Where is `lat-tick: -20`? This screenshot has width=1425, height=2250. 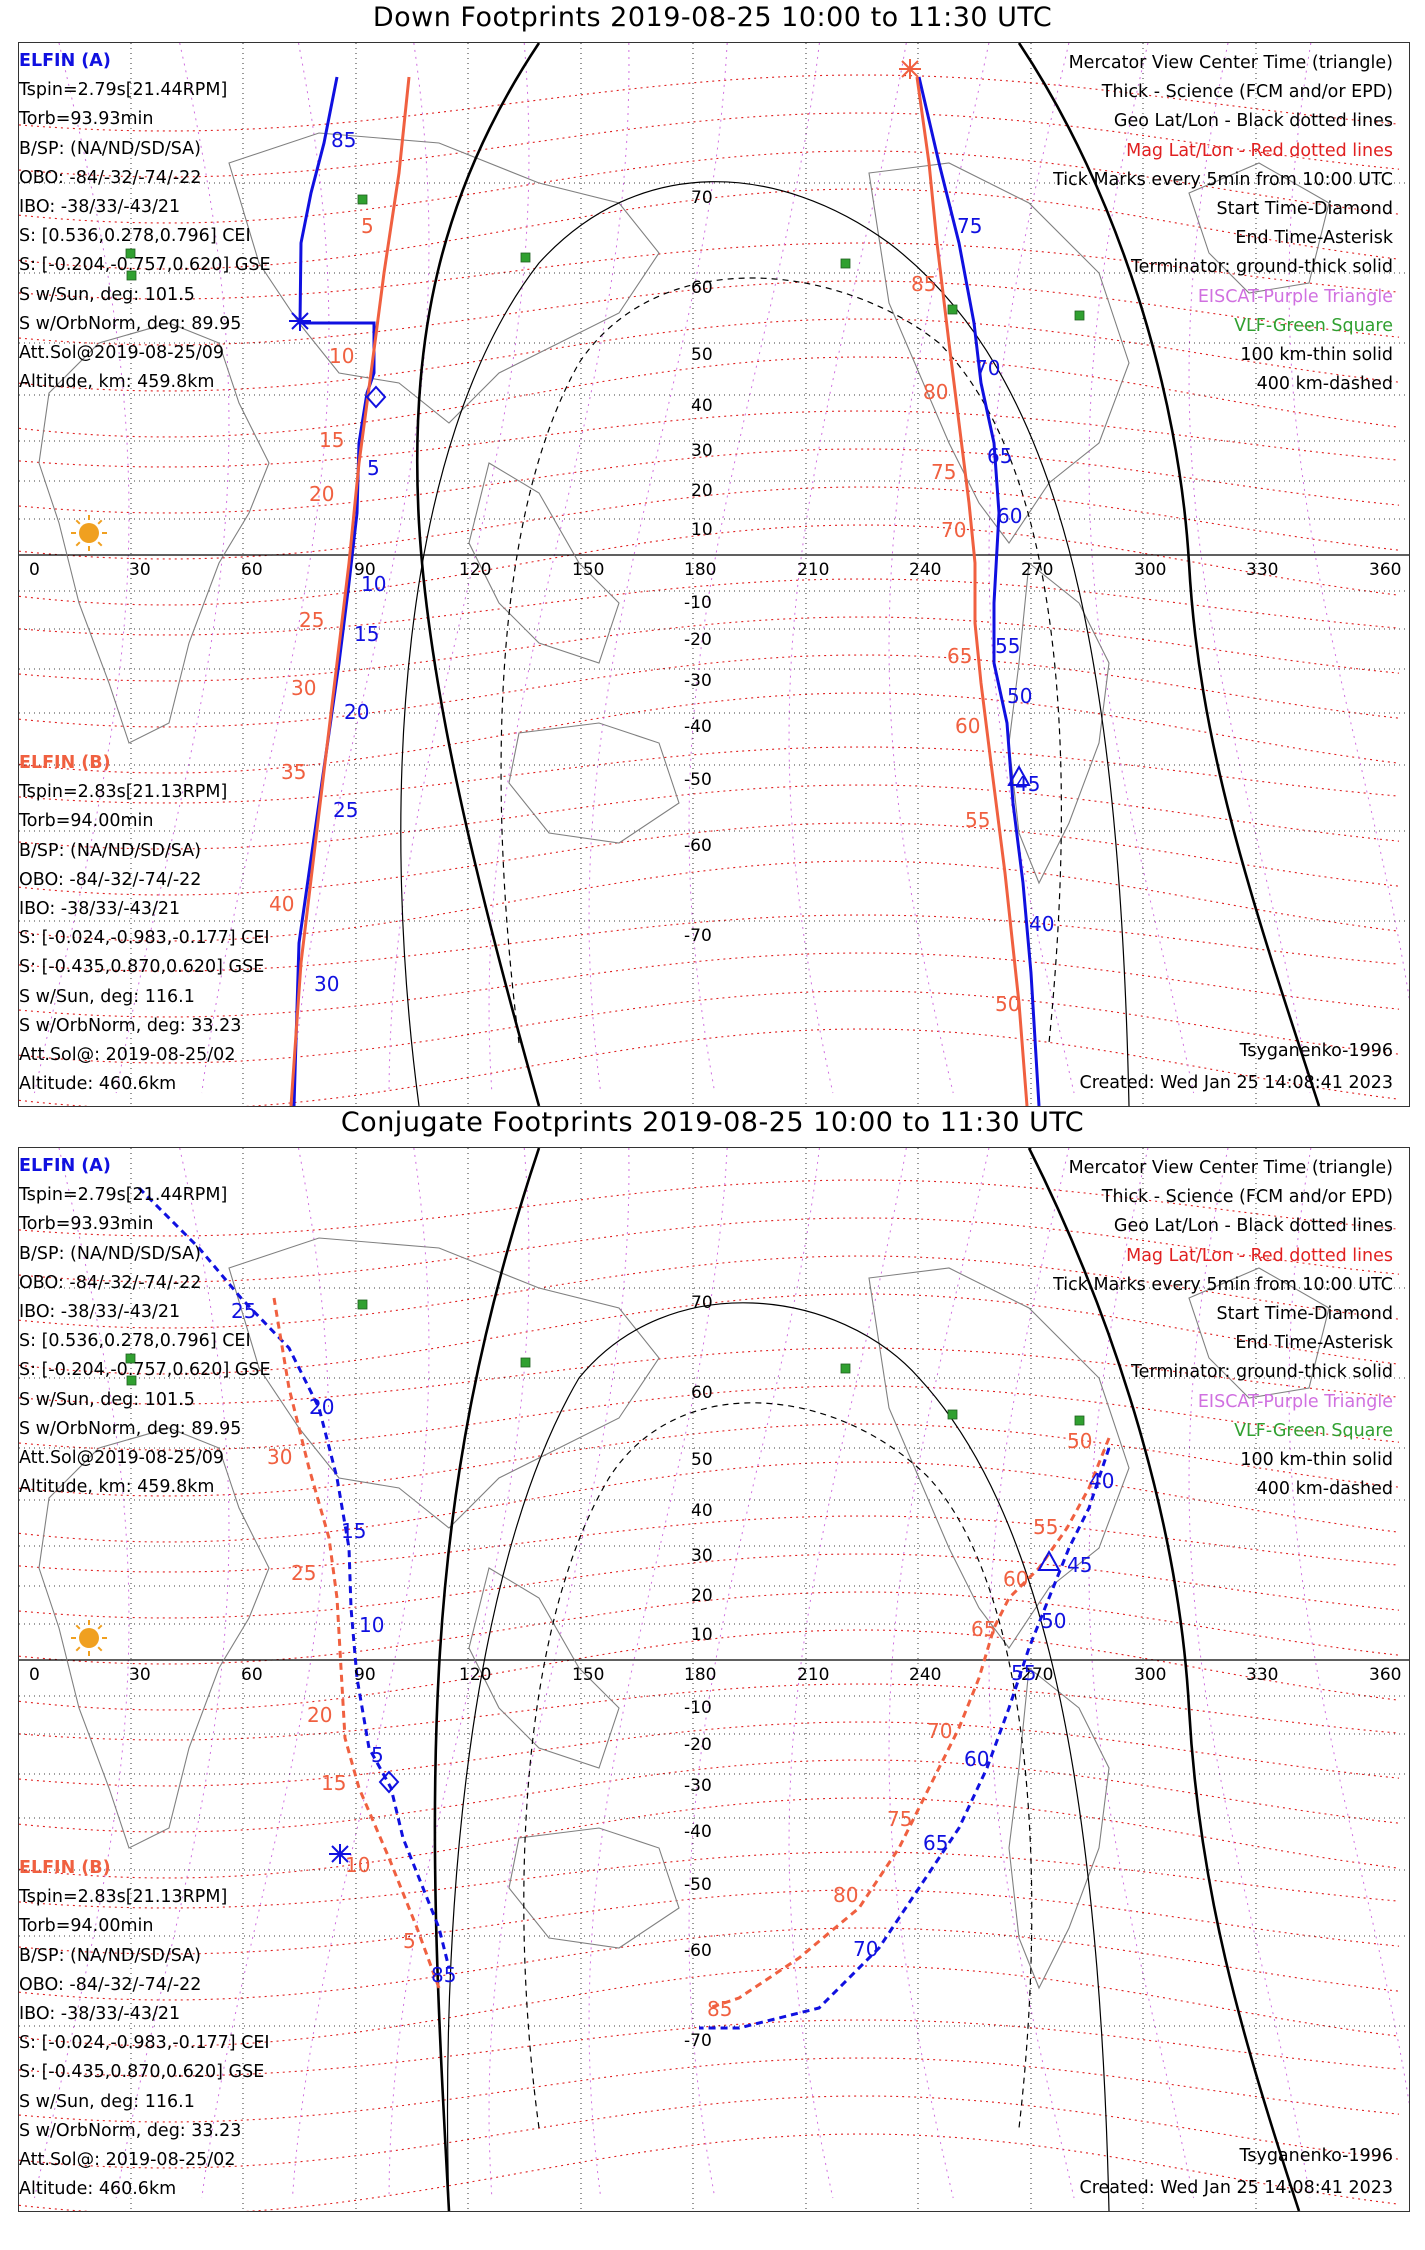 lat-tick: -20 is located at coordinates (698, 640).